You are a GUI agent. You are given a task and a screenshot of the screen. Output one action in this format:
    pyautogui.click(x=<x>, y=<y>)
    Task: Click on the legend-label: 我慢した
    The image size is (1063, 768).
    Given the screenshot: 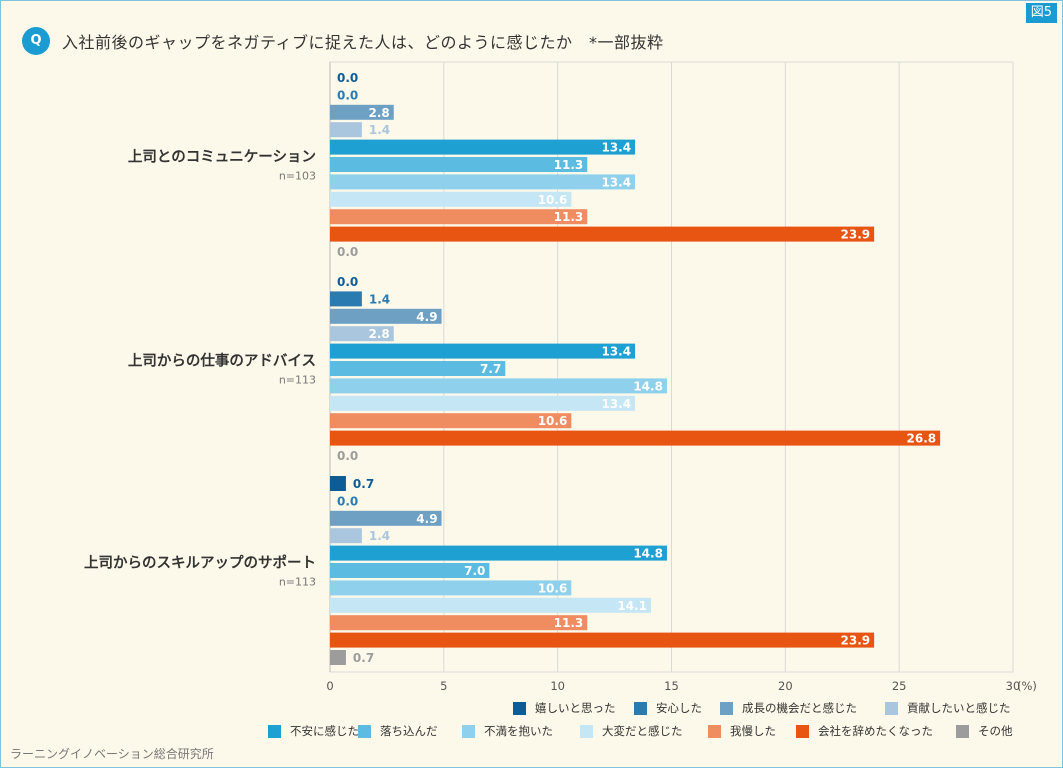 What is the action you would take?
    pyautogui.click(x=753, y=731)
    